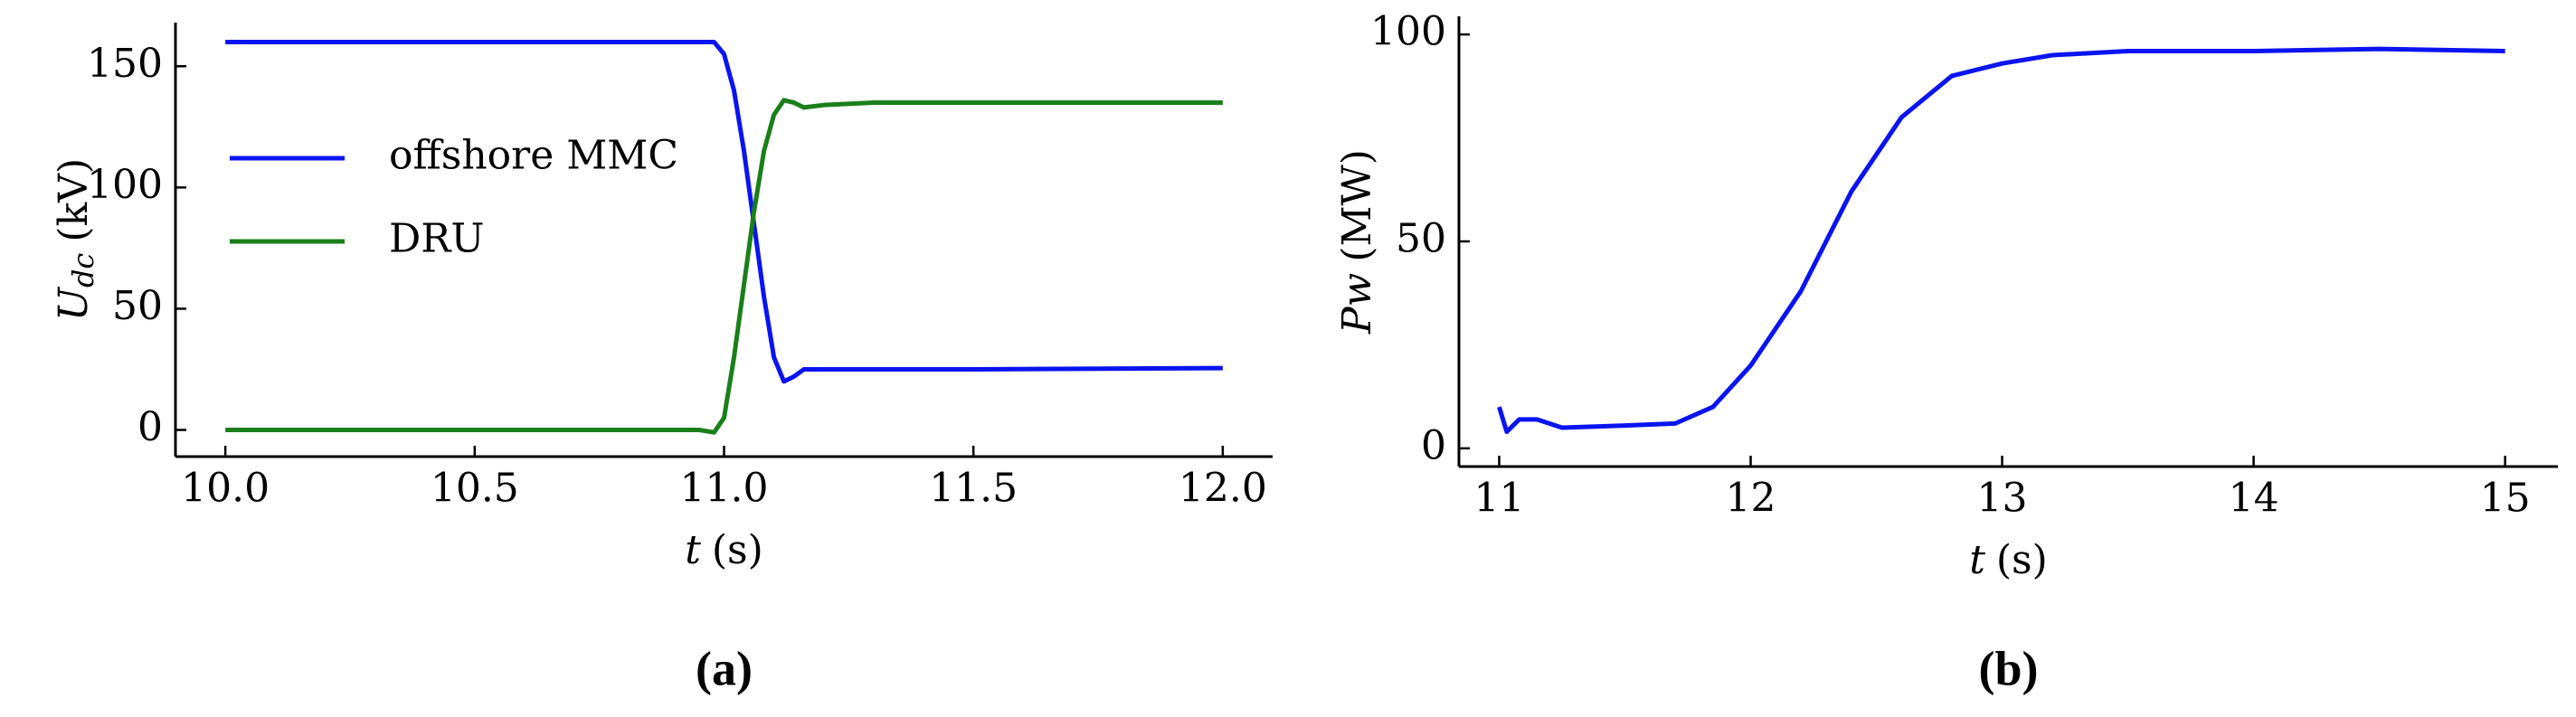  What do you see at coordinates (725, 489) in the screenshot?
I see `x-tick-label: 11.0` at bounding box center [725, 489].